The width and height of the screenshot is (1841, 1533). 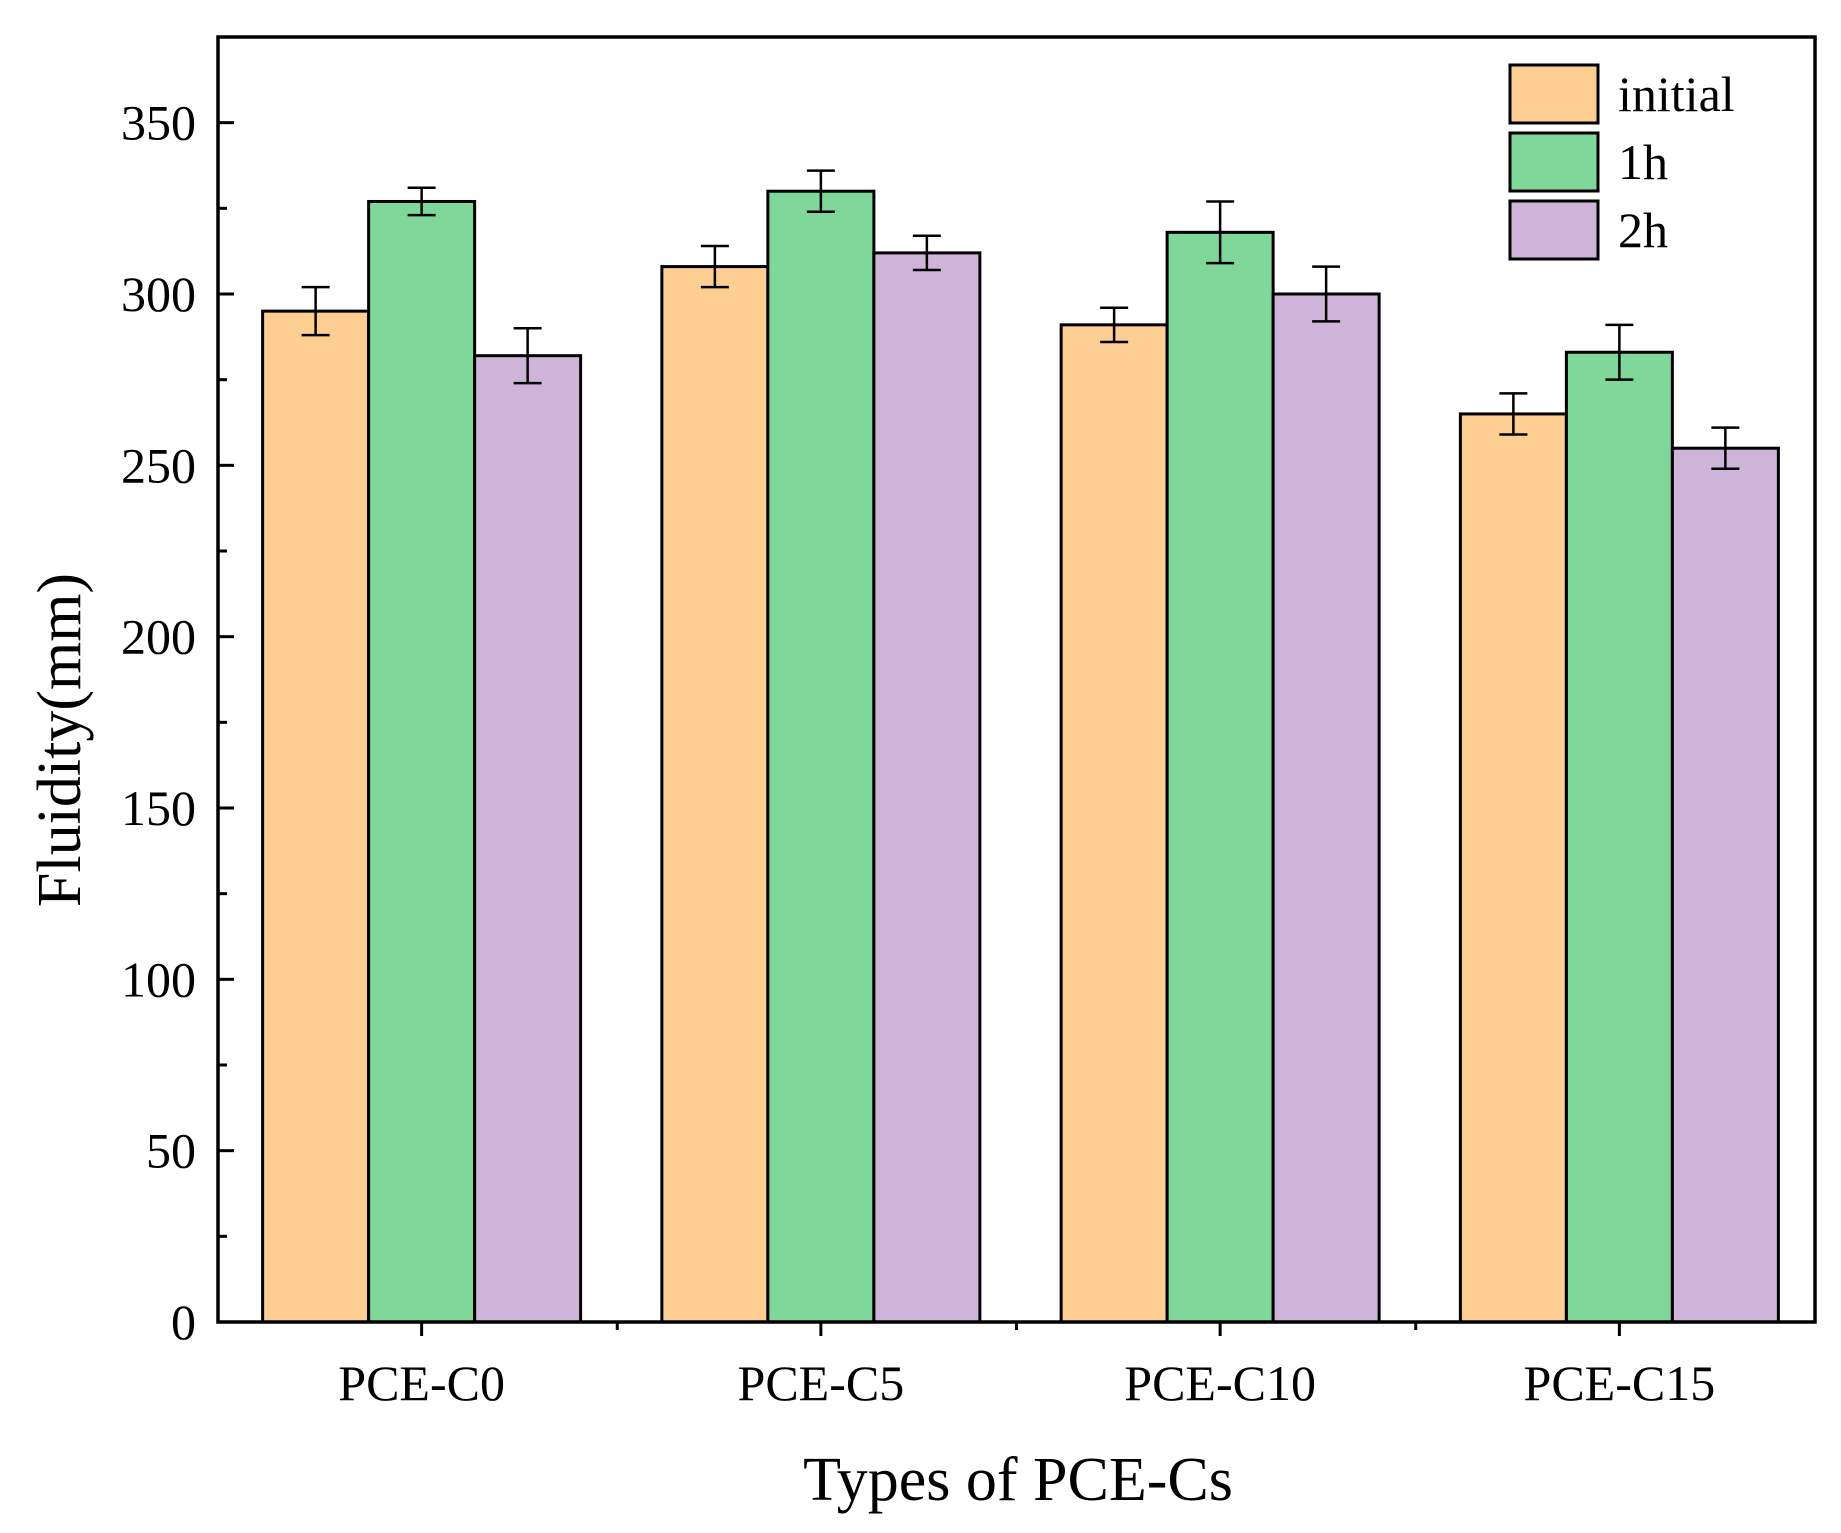 What do you see at coordinates (528, 839) in the screenshot?
I see `bar-2h-pce-c0` at bounding box center [528, 839].